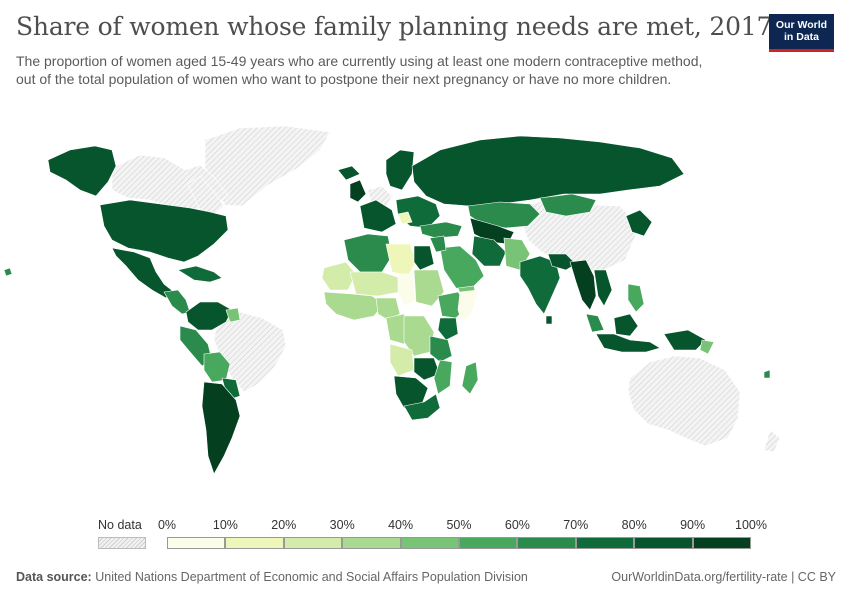 The width and height of the screenshot is (850, 600). Describe the element at coordinates (549, 320) in the screenshot. I see `sri-lanka-region` at that location.